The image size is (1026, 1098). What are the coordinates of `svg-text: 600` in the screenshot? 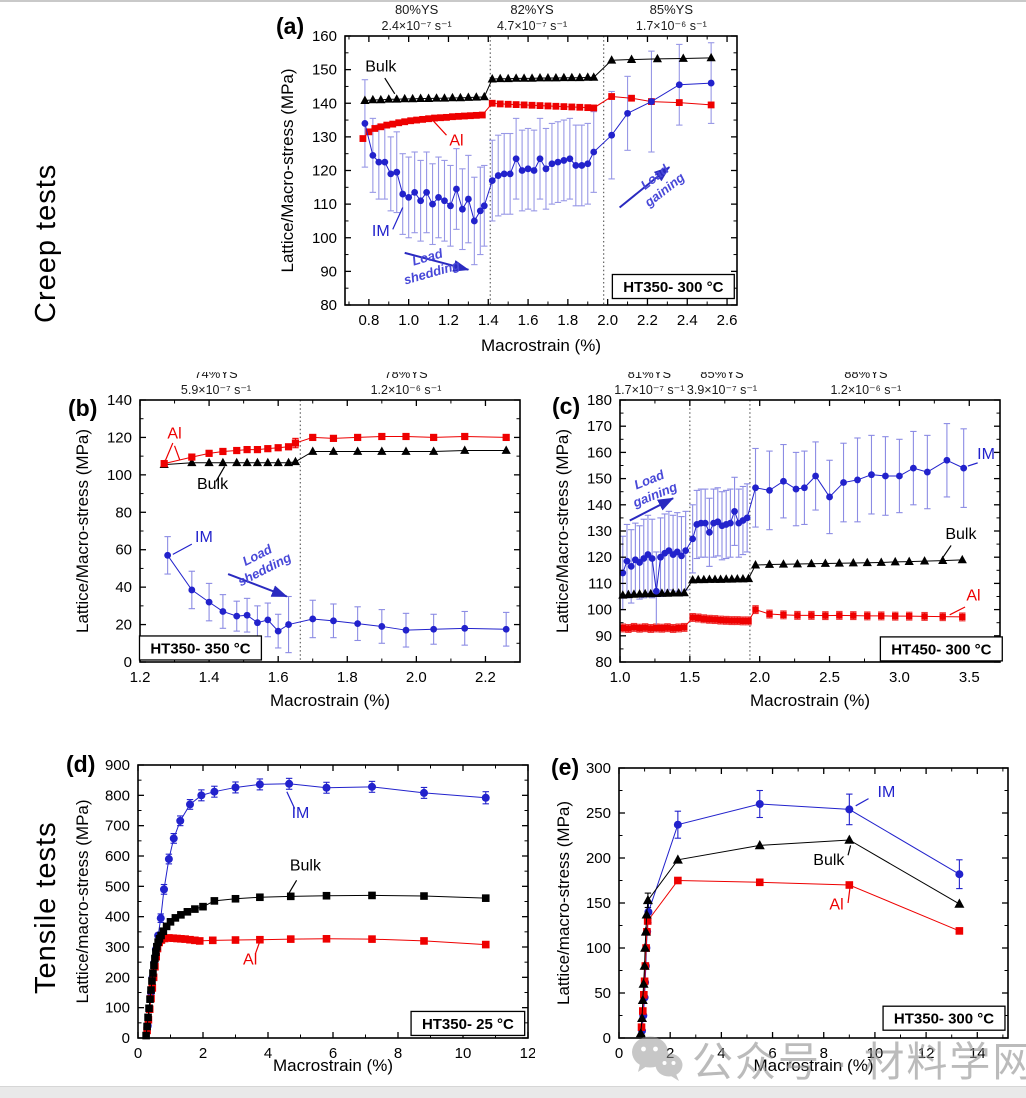 It's located at (117, 856).